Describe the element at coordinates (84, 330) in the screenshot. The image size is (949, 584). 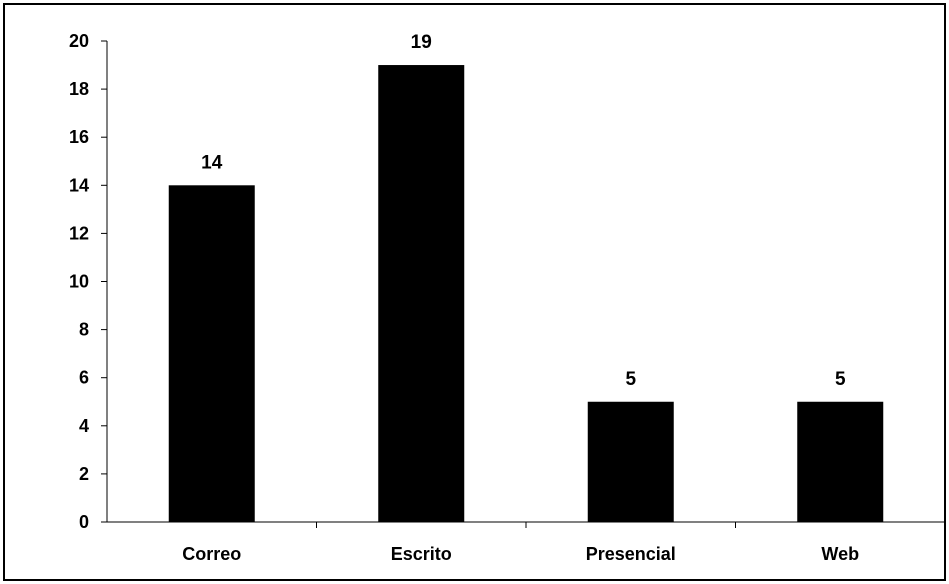
I see `y-tick-label: 8` at that location.